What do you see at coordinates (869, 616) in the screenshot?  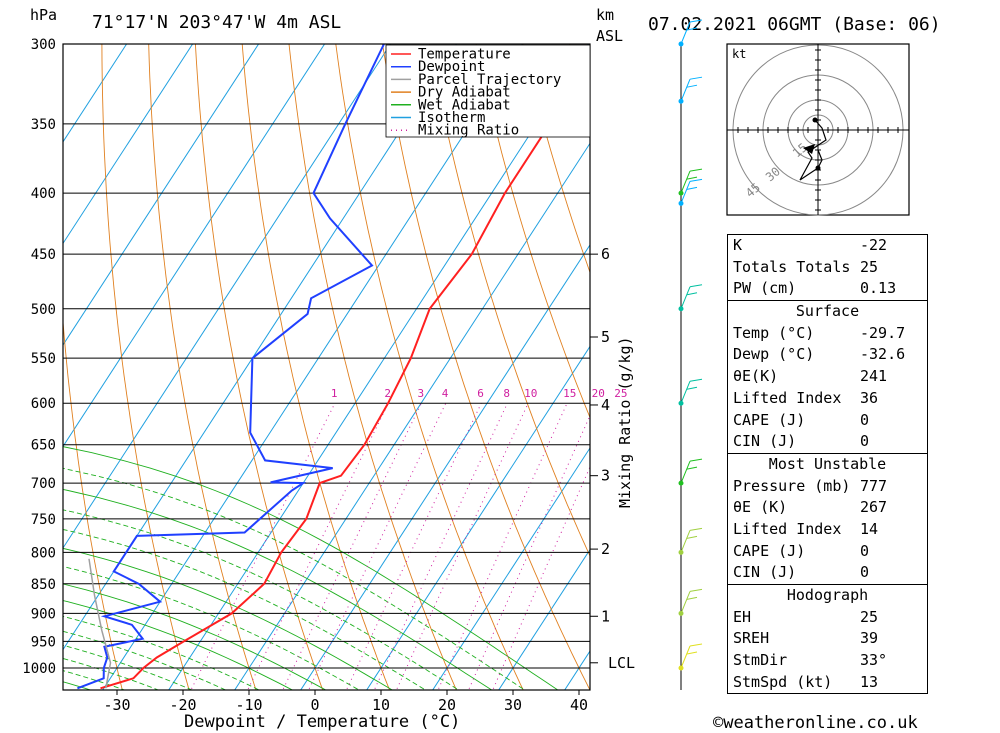 I see `index-value: 25` at bounding box center [869, 616].